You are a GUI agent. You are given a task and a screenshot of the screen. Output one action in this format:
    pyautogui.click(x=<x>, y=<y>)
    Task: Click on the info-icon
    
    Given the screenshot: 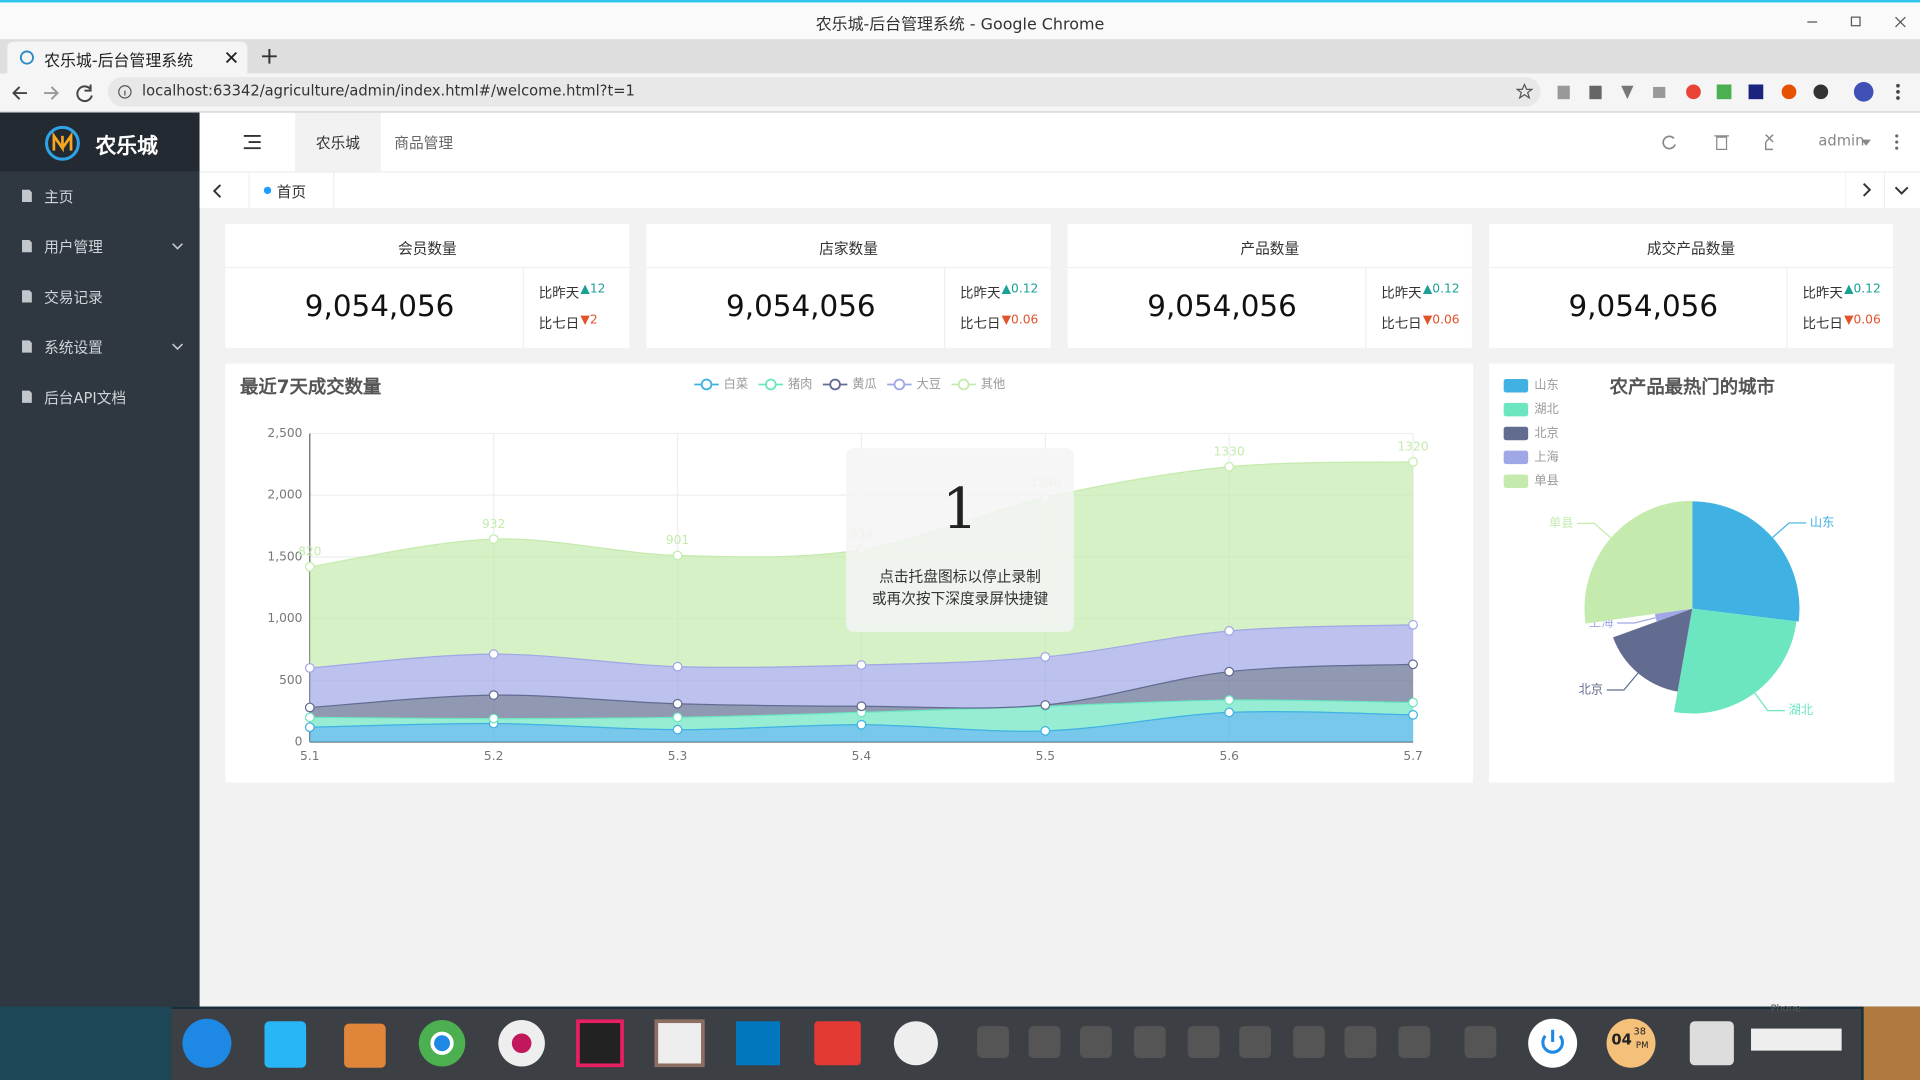 What is the action you would take?
    pyautogui.click(x=125, y=92)
    